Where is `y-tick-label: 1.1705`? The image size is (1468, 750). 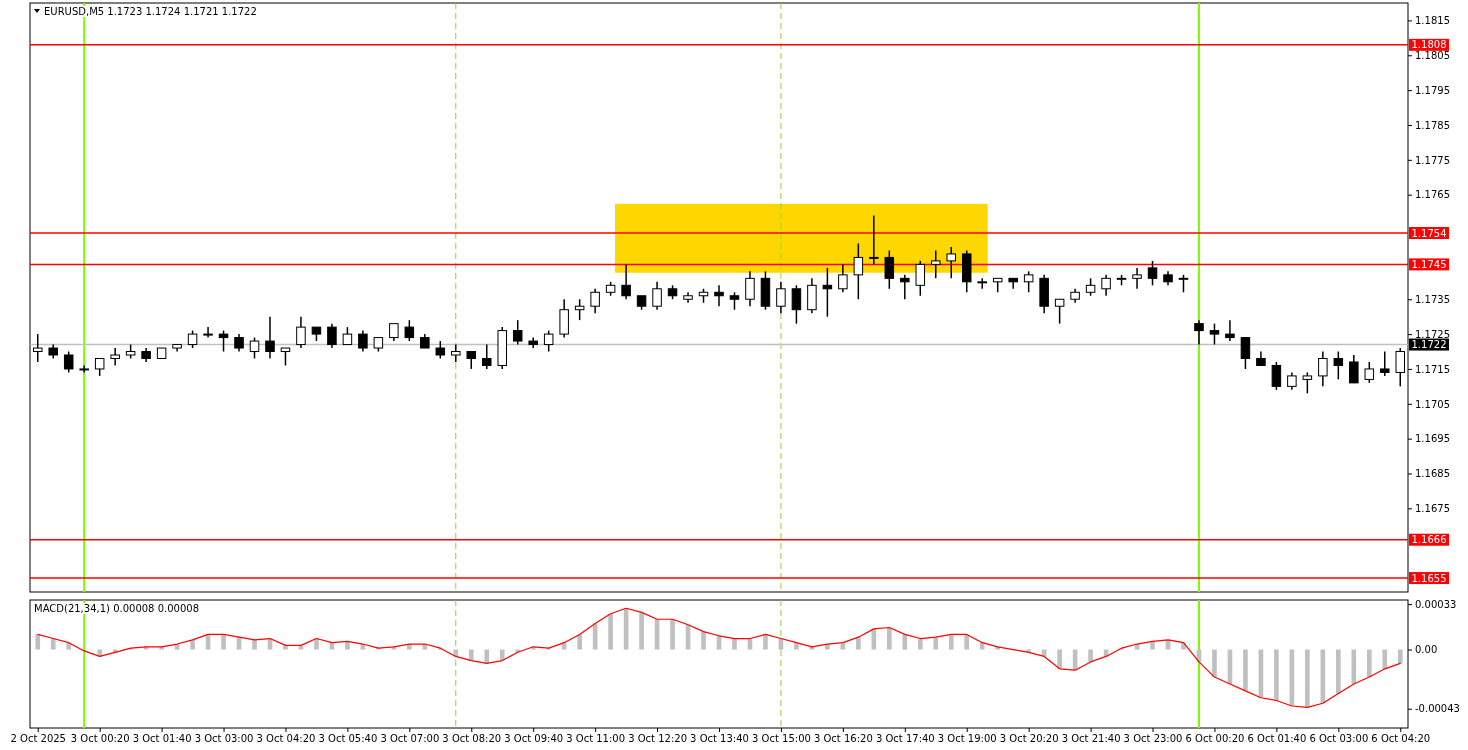 y-tick-label: 1.1705 is located at coordinates (1432, 404).